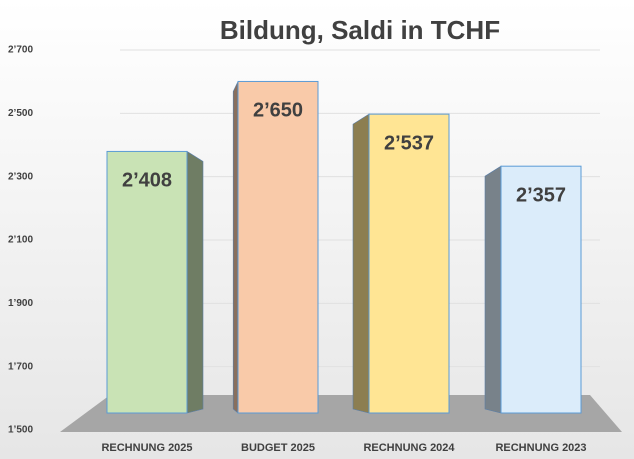 This screenshot has height=459, width=634. What do you see at coordinates (20, 366) in the screenshot?
I see `y-tick-label: 1’700` at bounding box center [20, 366].